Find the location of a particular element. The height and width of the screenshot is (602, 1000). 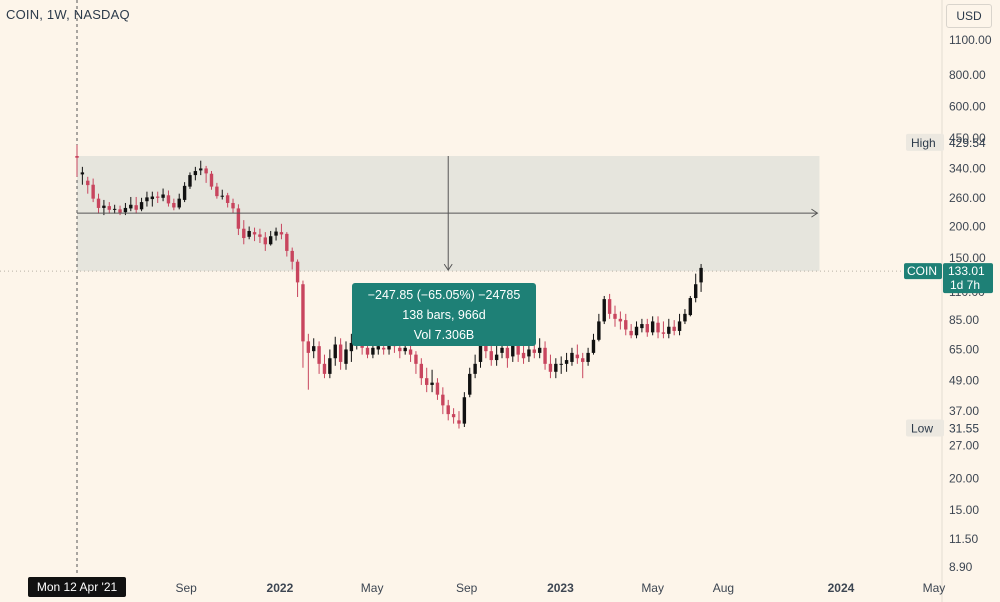

x-axis-tick-label: 2022 is located at coordinates (280, 588).